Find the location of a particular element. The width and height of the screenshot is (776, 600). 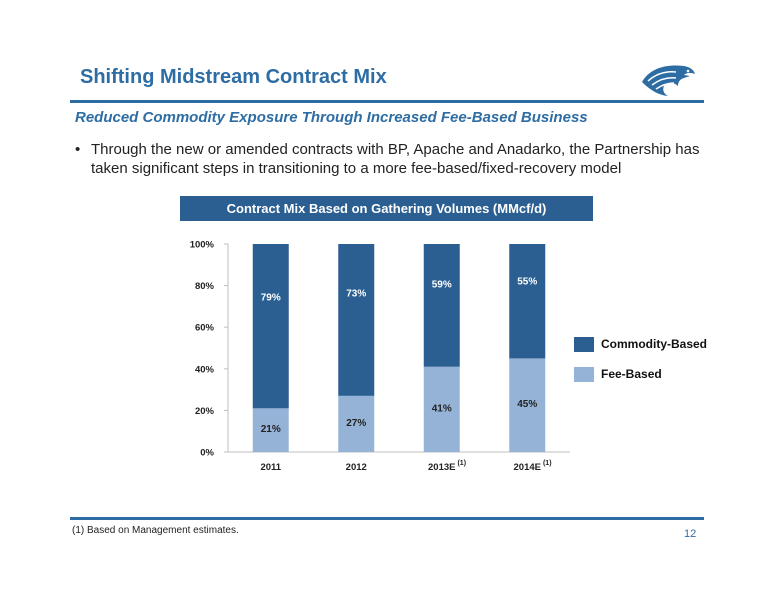

slide-title: Shifting Midstream Contract Mix is located at coordinates (233, 77).